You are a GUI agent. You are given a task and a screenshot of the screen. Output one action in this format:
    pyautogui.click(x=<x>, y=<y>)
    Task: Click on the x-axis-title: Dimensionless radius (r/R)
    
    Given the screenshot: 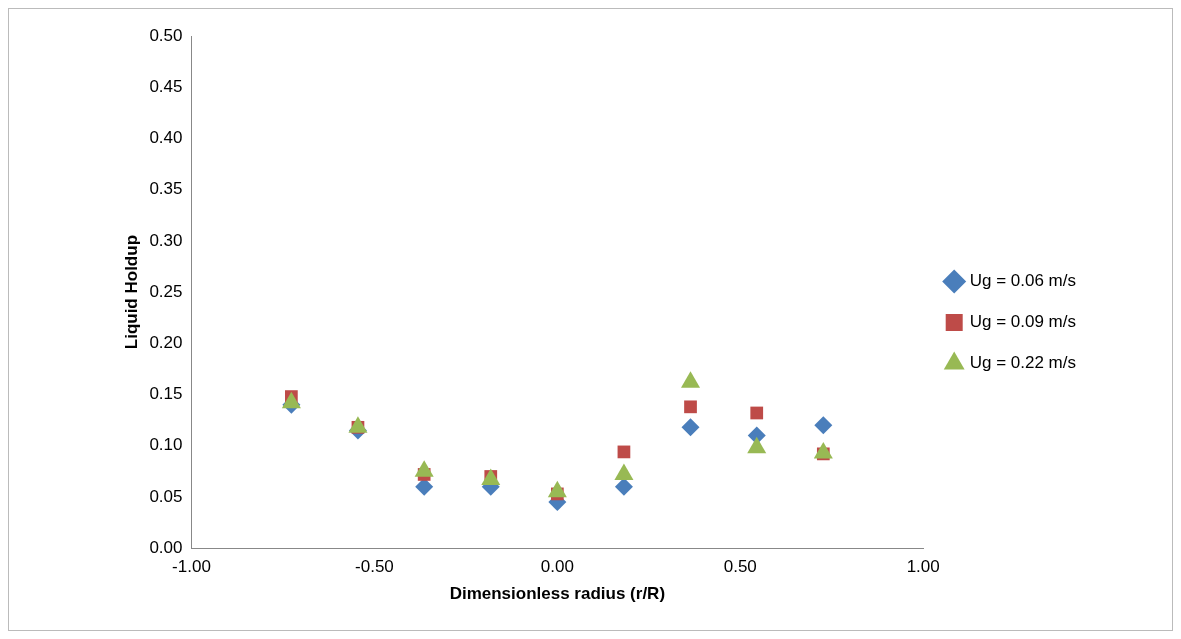 What is the action you would take?
    pyautogui.click(x=557, y=594)
    